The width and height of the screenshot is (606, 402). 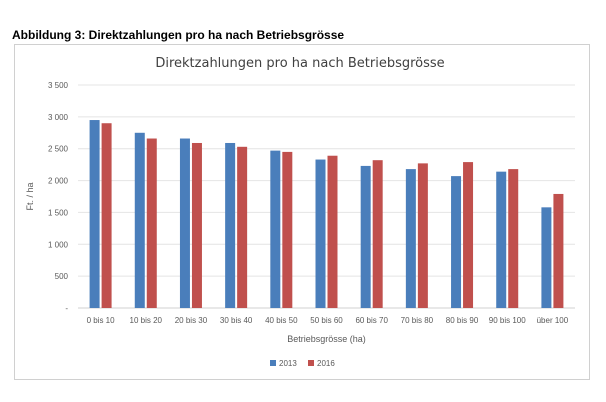 What do you see at coordinates (311, 363) in the screenshot?
I see `legend-swatch-2016` at bounding box center [311, 363].